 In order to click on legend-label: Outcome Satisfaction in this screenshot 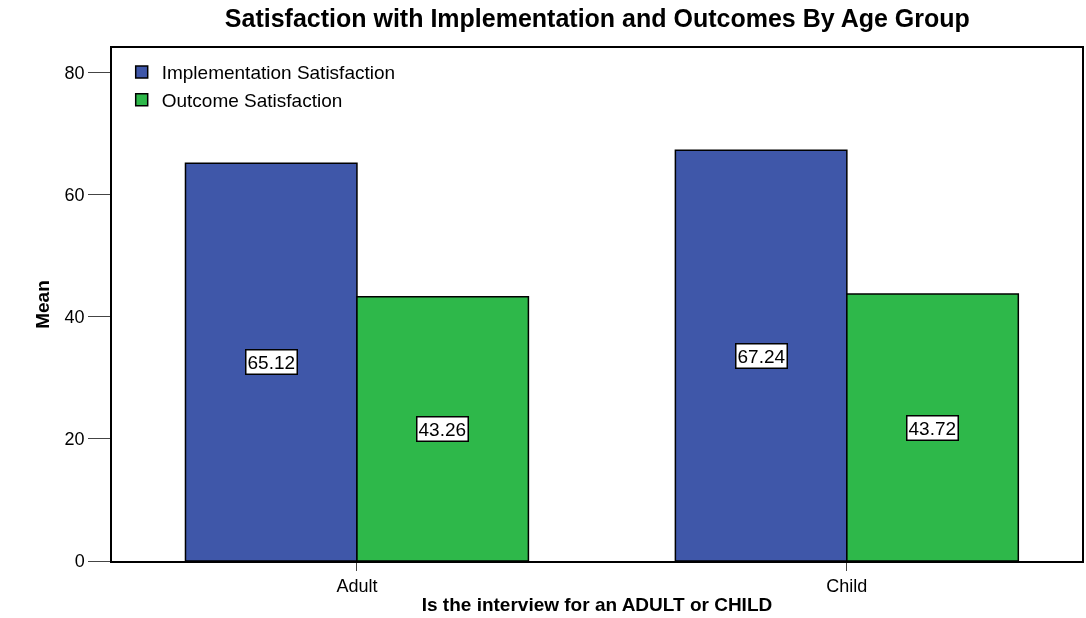, I will do `click(252, 101)`.